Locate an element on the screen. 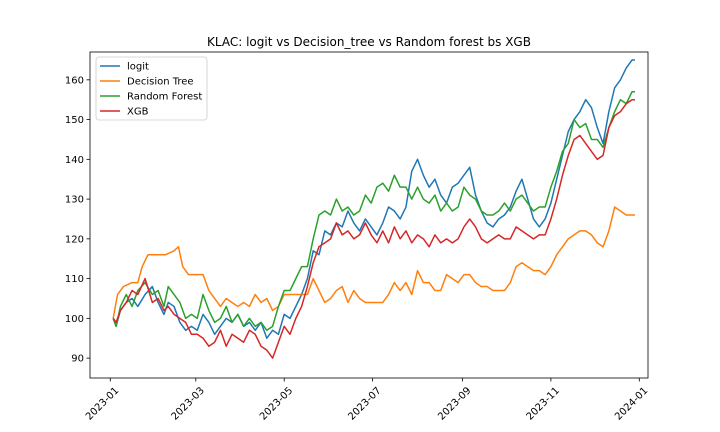  y-tick-label: 160 is located at coordinates (74, 80).